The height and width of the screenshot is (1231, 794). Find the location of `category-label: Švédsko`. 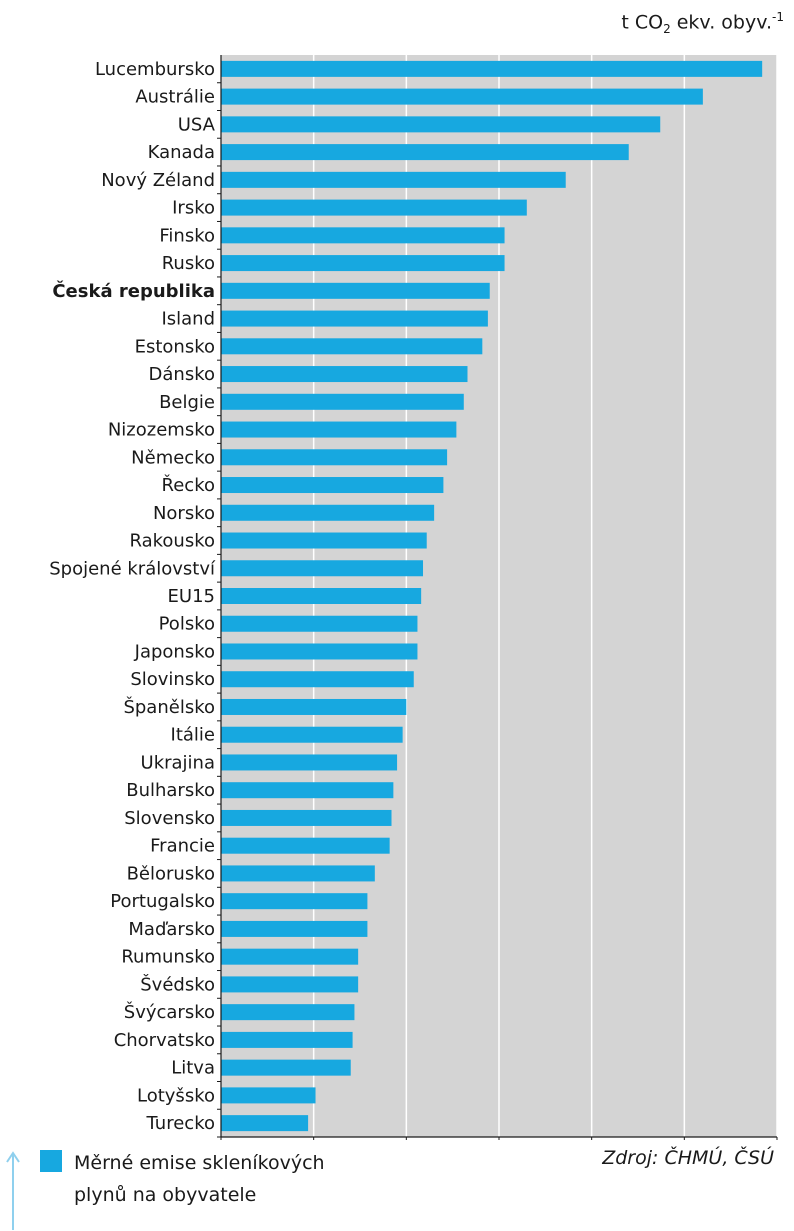

category-label: Švédsko is located at coordinates (177, 984).